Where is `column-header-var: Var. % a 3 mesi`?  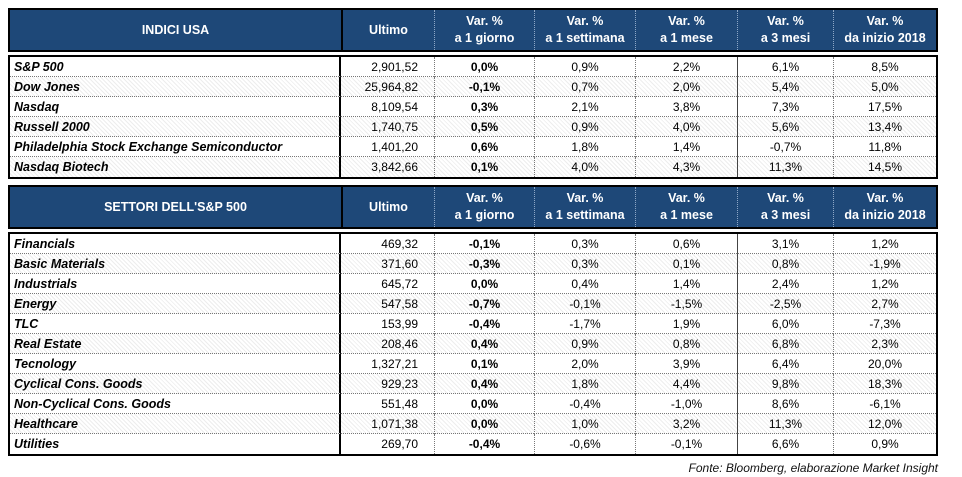
column-header-var: Var. % a 3 mesi is located at coordinates (785, 30).